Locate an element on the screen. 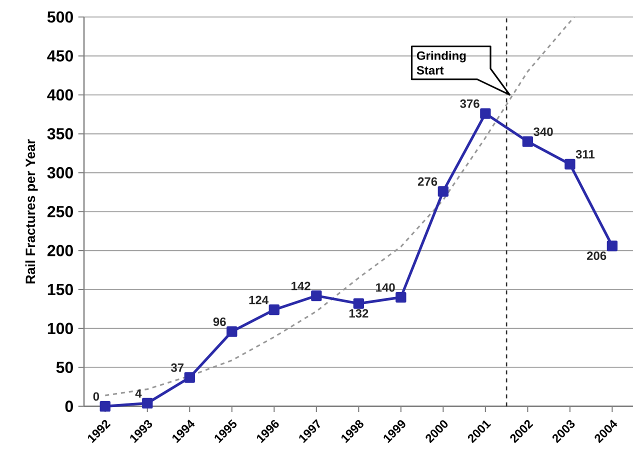  annotation: Grinding Start is located at coordinates (441, 63).